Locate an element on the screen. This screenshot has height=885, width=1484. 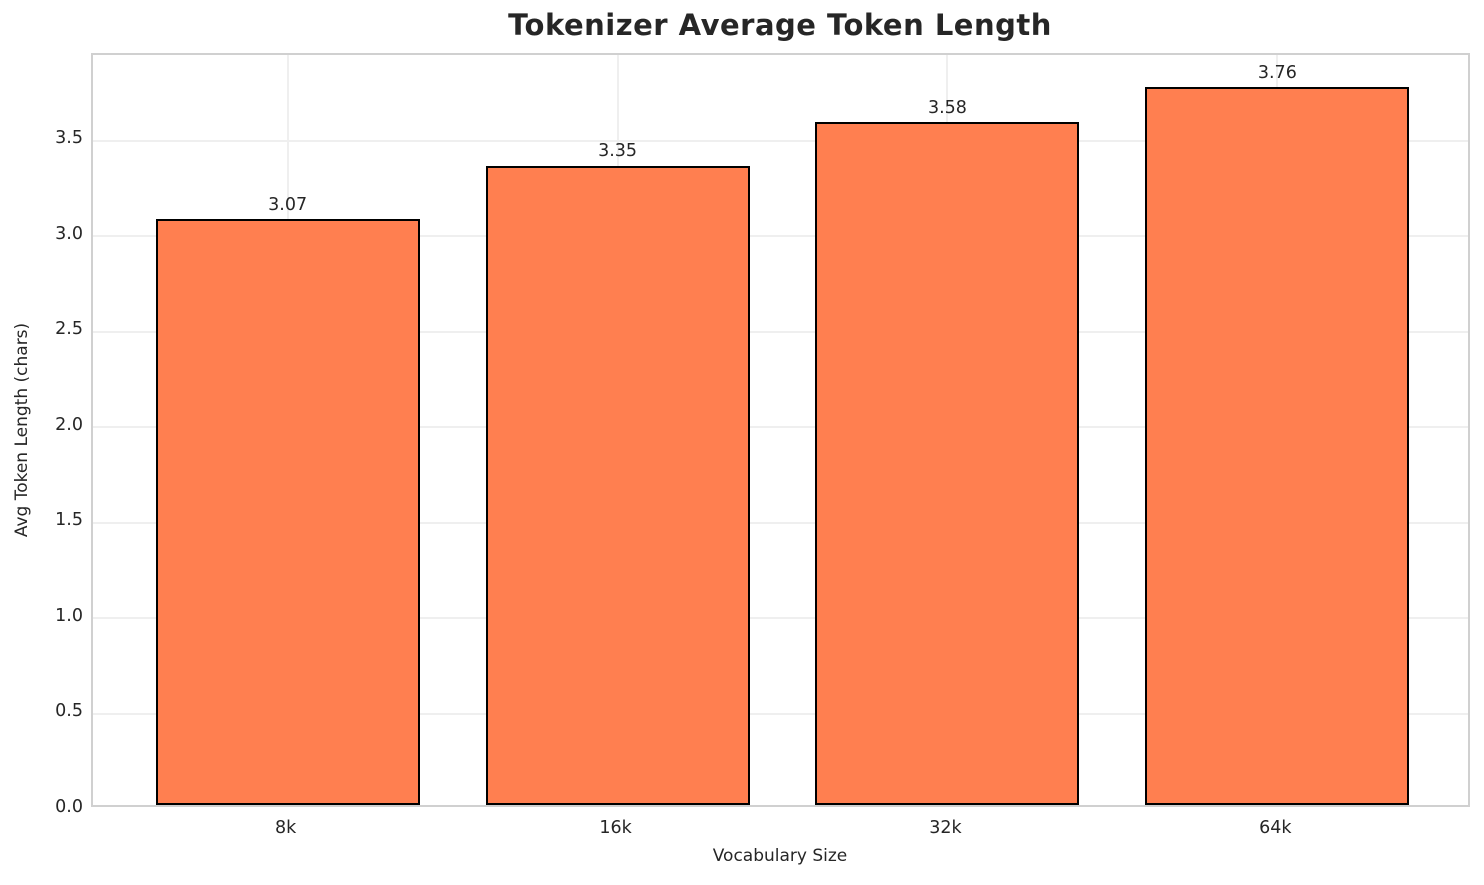
bar-8k is located at coordinates (287, 511).